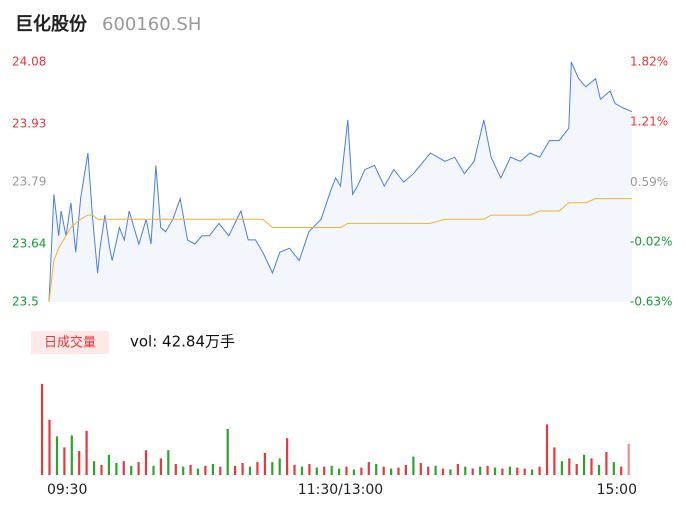  I want to click on y-tick-label: 23.79, so click(29, 182).